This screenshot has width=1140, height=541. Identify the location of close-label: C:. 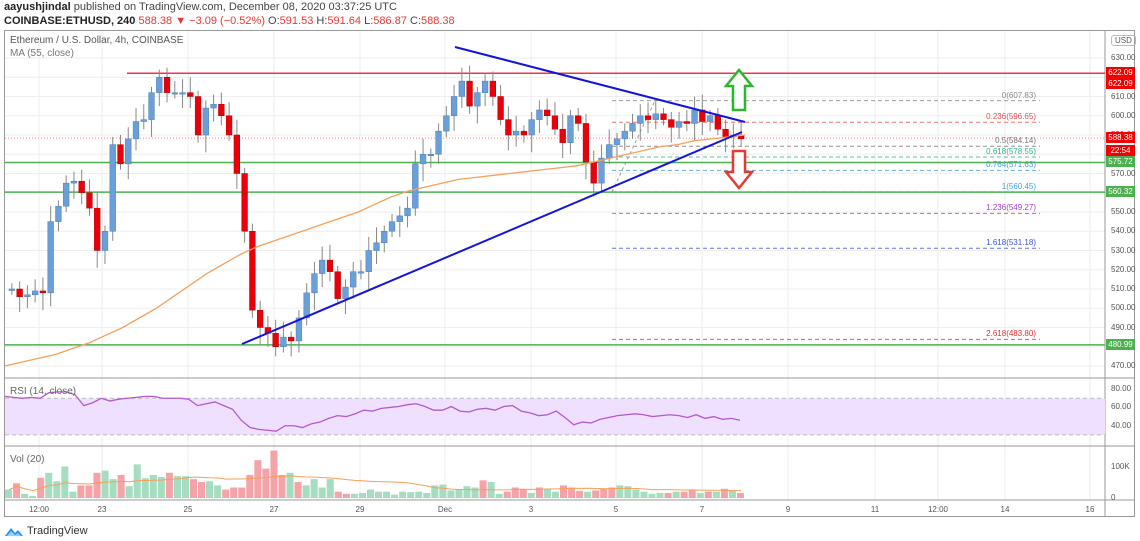
(416, 21).